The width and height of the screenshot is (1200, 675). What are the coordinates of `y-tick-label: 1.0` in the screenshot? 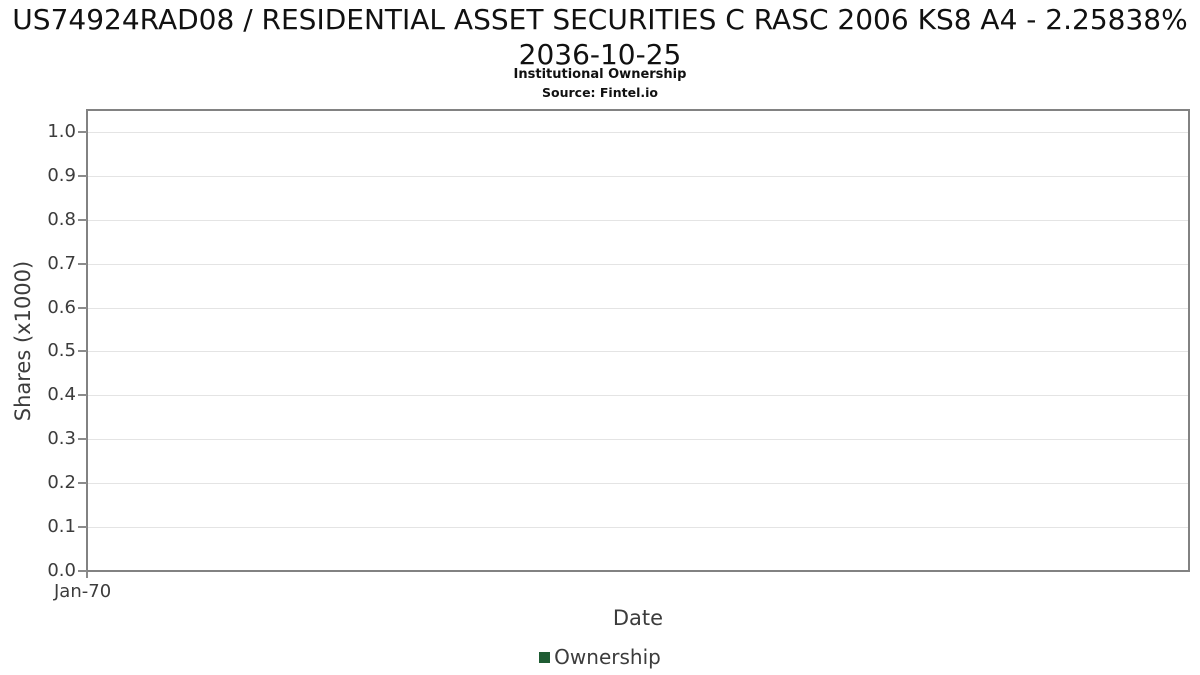 It's located at (61, 131).